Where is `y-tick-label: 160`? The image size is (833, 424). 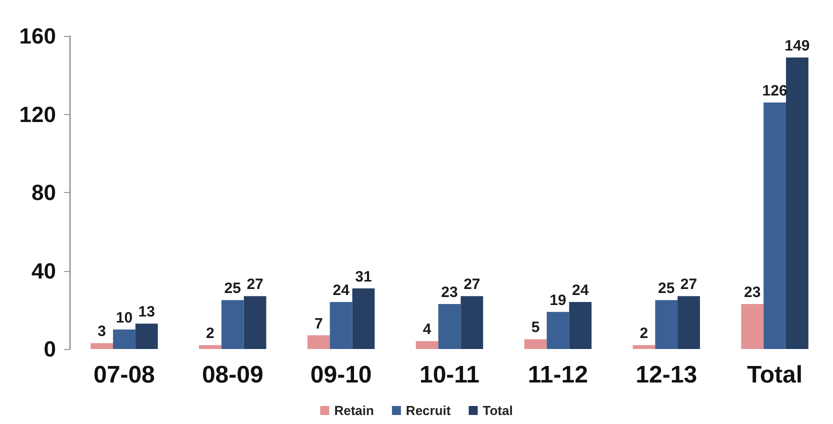 y-tick-label: 160 is located at coordinates (37, 36).